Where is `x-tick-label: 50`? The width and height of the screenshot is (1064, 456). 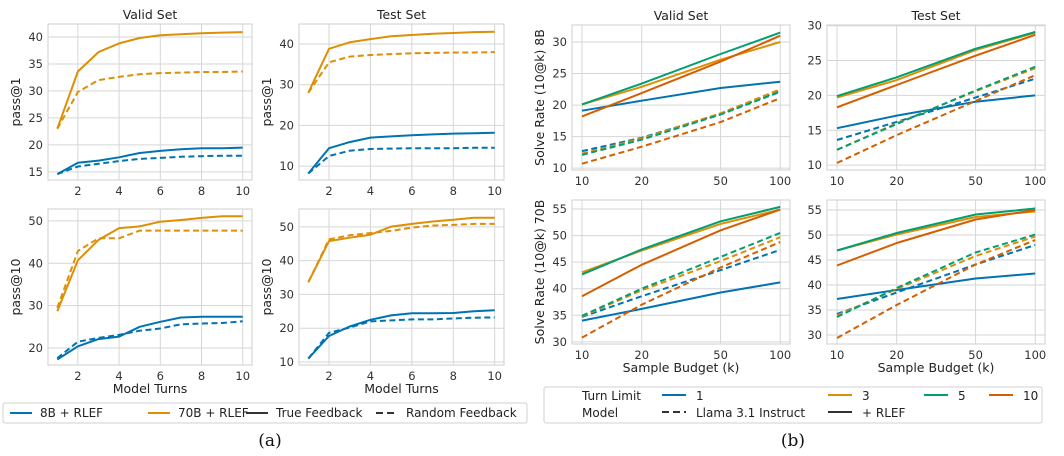
x-tick-label: 50 is located at coordinates (720, 355).